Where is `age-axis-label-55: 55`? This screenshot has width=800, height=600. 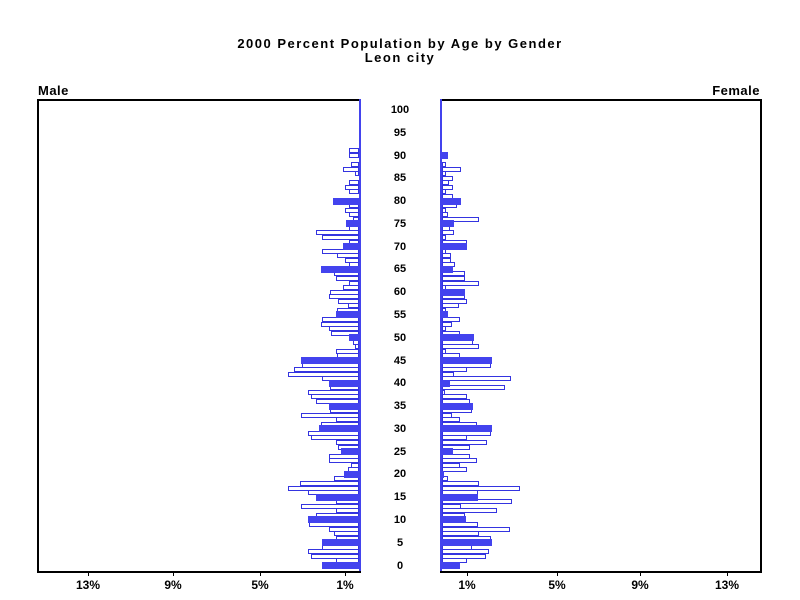 age-axis-label-55: 55 is located at coordinates (400, 315).